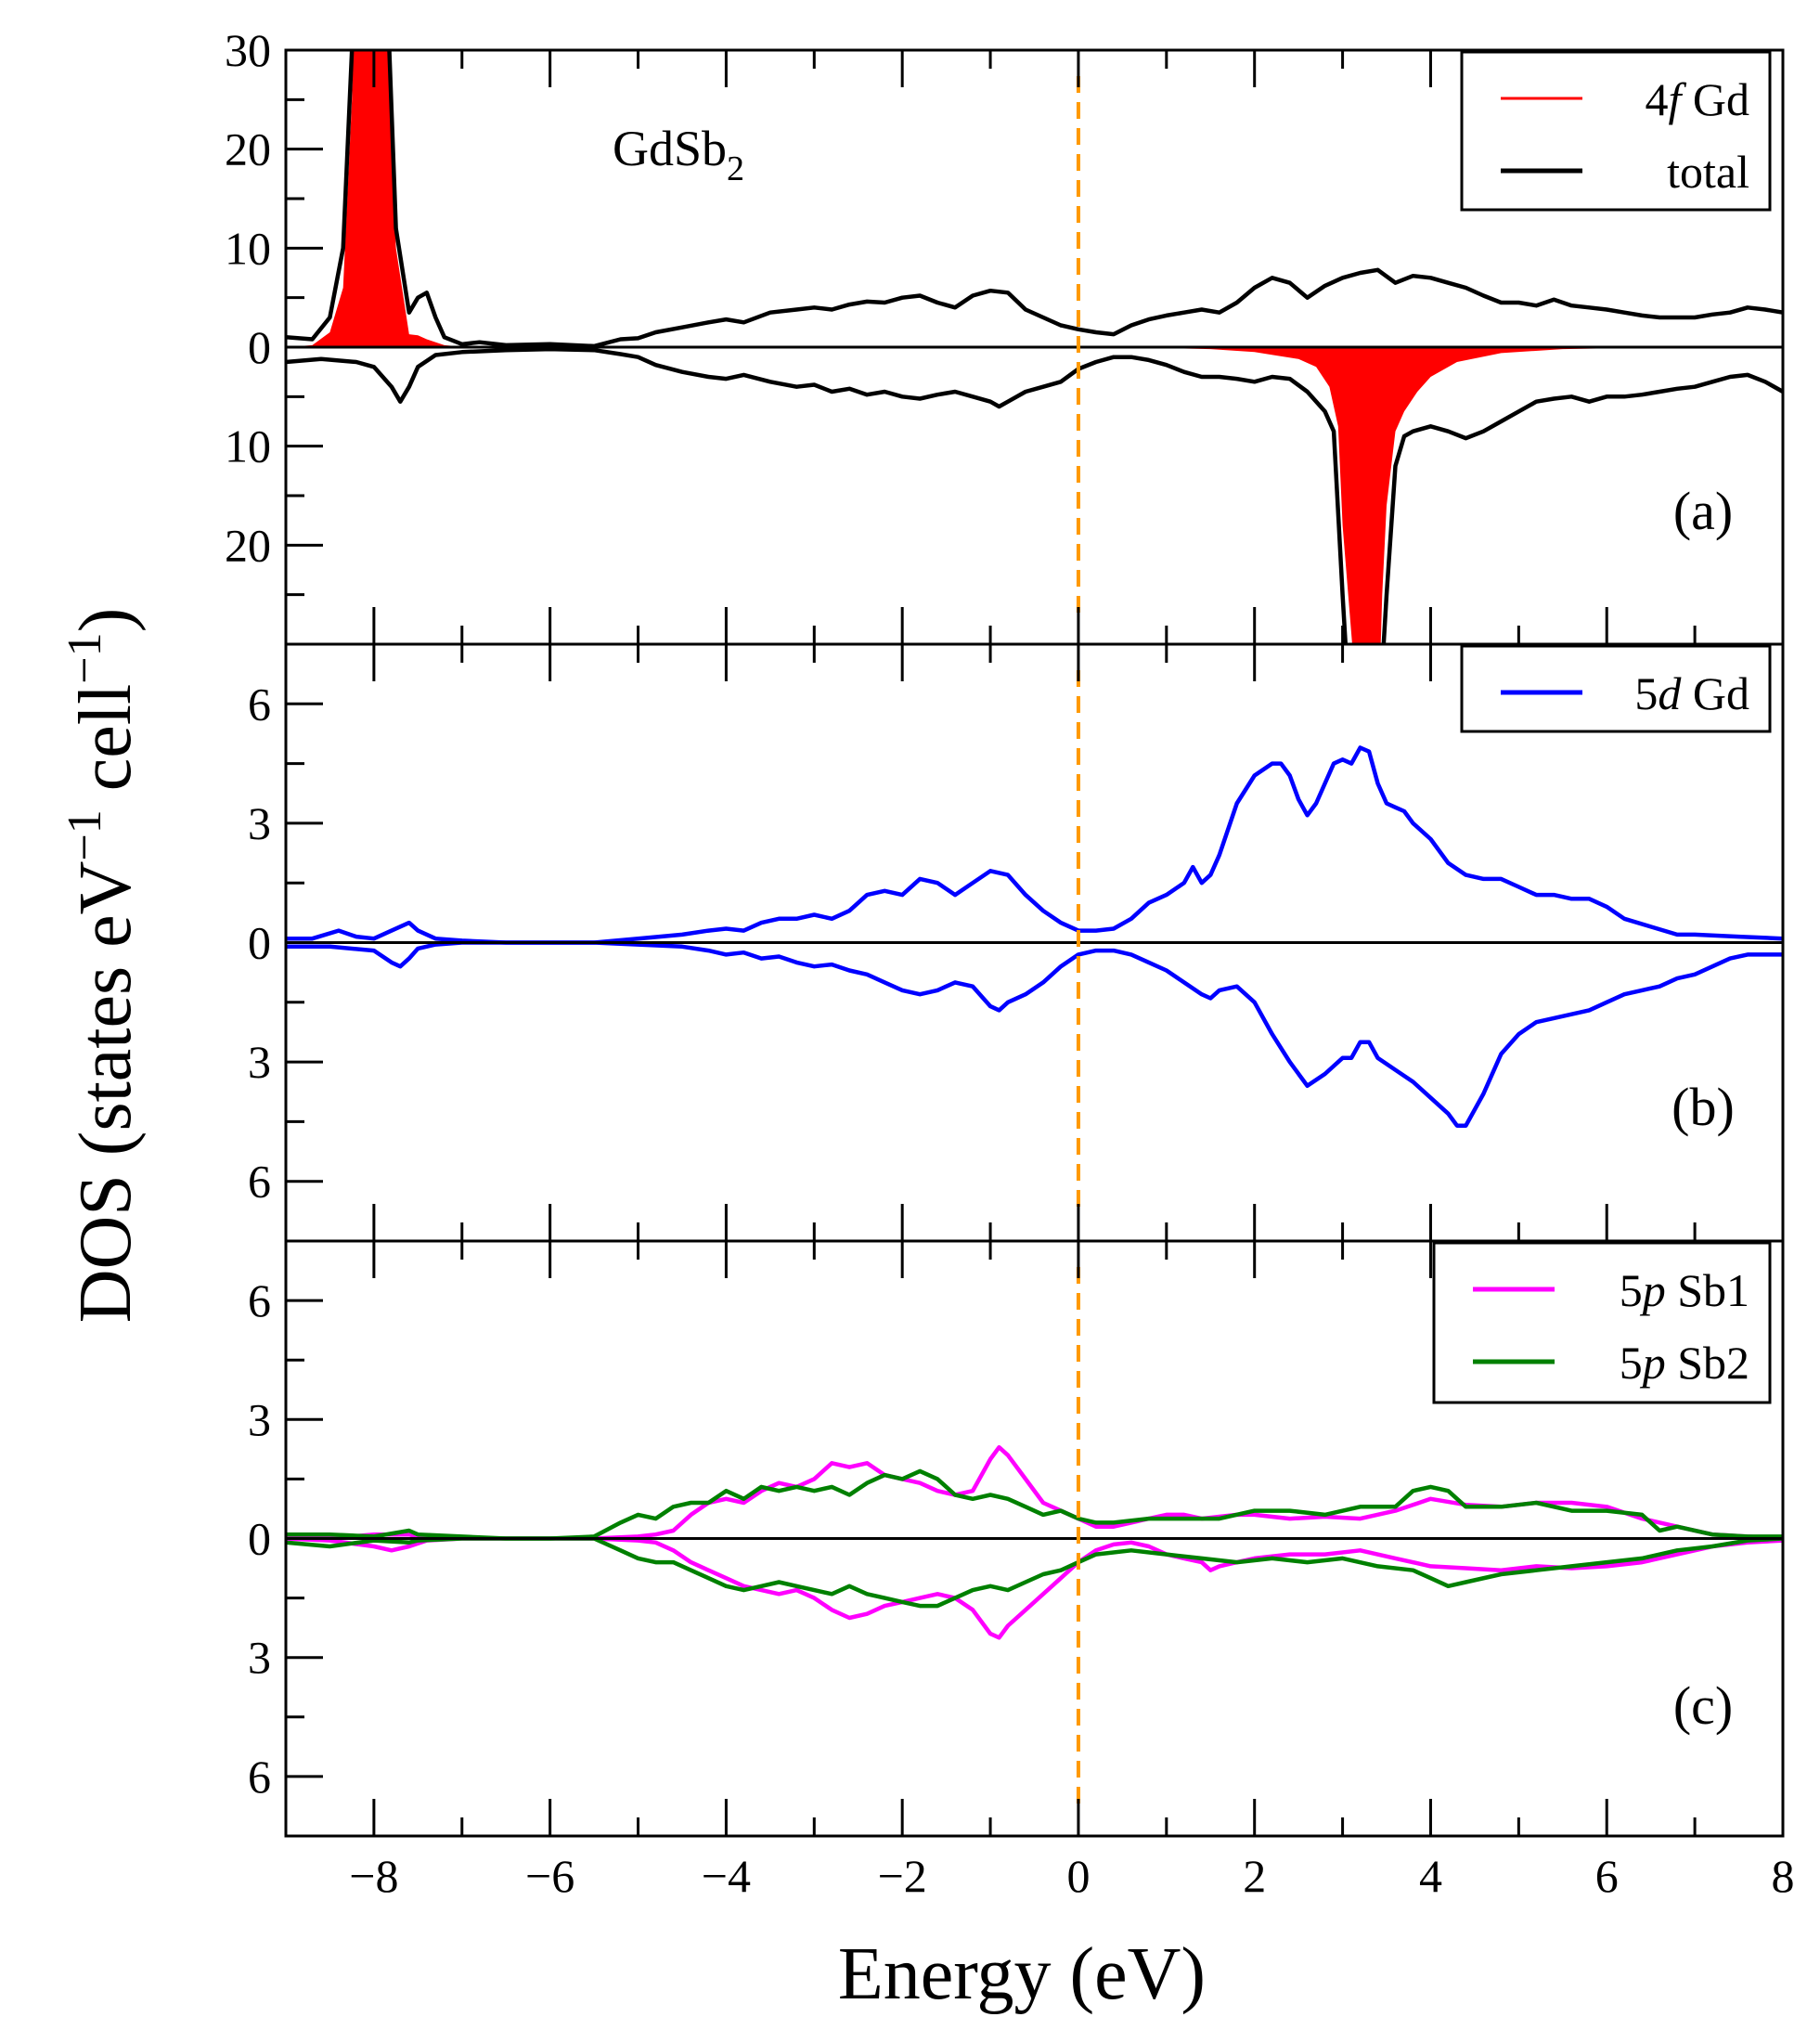 The image size is (1820, 2017). I want to click on x-tick-label: −4, so click(726, 1876).